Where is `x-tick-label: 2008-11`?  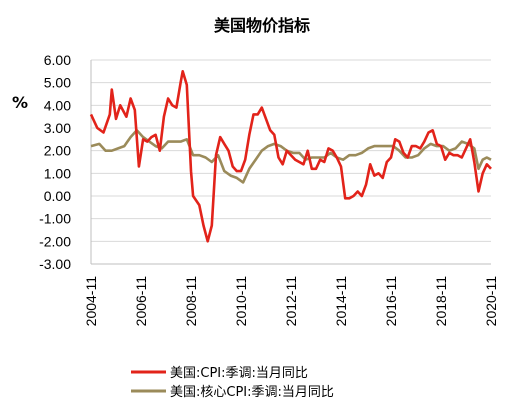
x-tick-label: 2008-11 is located at coordinates (191, 301).